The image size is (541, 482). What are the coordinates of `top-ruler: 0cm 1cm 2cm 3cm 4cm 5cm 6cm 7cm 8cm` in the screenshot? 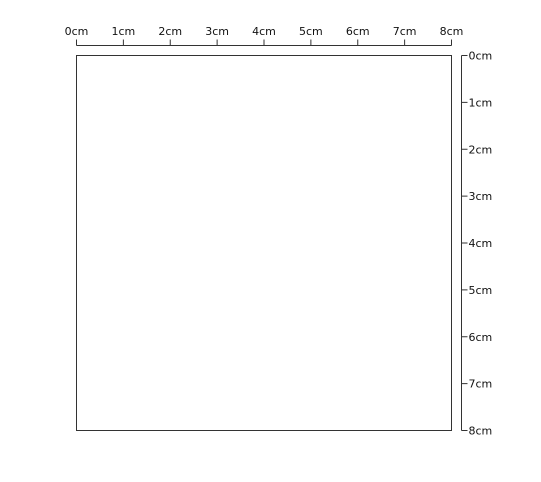 It's located at (264, 35).